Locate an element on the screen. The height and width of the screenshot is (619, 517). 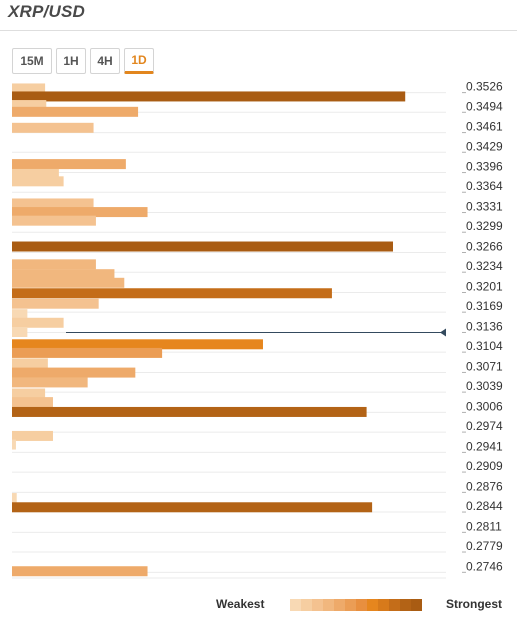
price-label: 0.2974 is located at coordinates (484, 426).